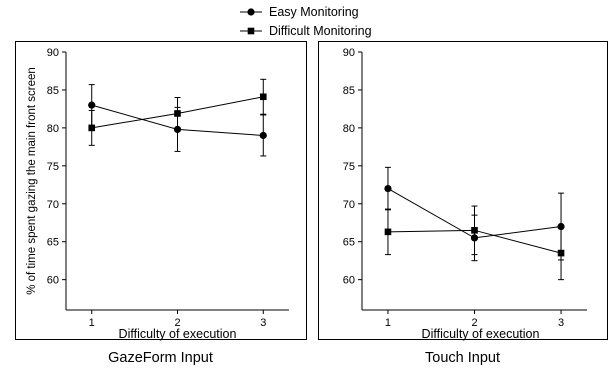  What do you see at coordinates (314, 12) in the screenshot?
I see `legend-label: Easy Monitoring` at bounding box center [314, 12].